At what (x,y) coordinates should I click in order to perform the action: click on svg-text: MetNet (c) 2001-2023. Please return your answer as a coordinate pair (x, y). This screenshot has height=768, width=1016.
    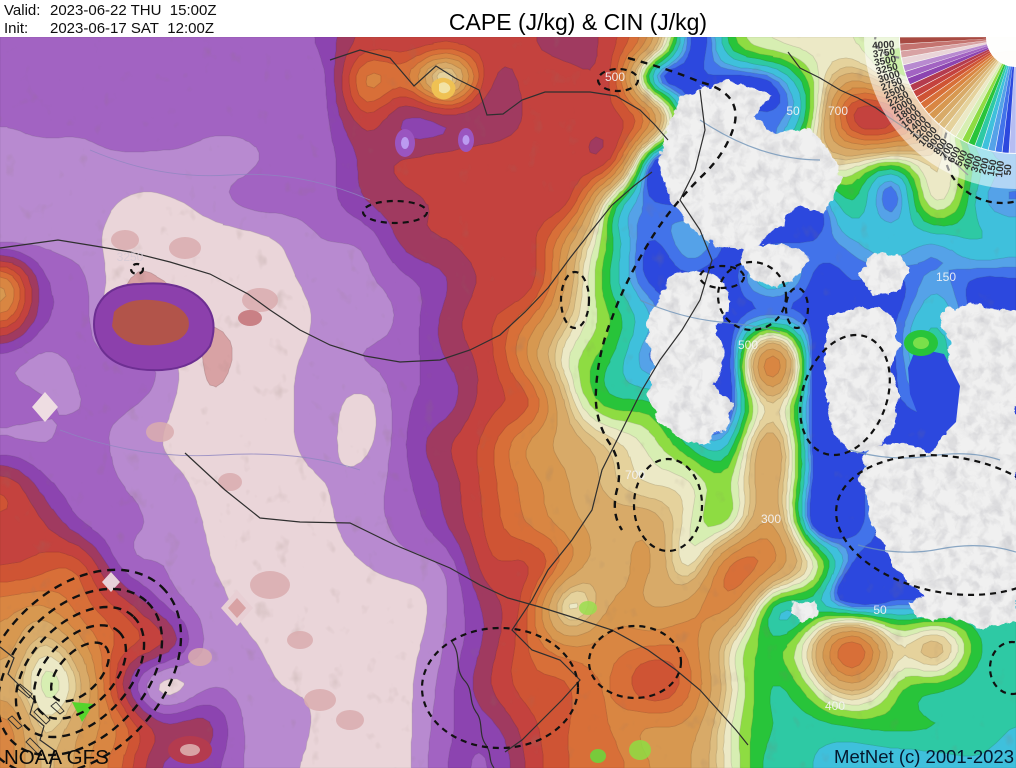
    Looking at the image, I should click on (924, 756).